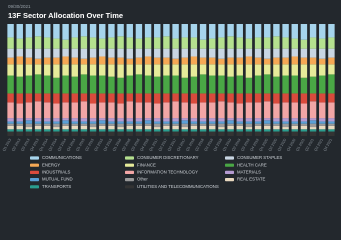 This screenshot has height=240, width=341. I want to click on legend-label: CONSUMER STAPLES, so click(259, 157).